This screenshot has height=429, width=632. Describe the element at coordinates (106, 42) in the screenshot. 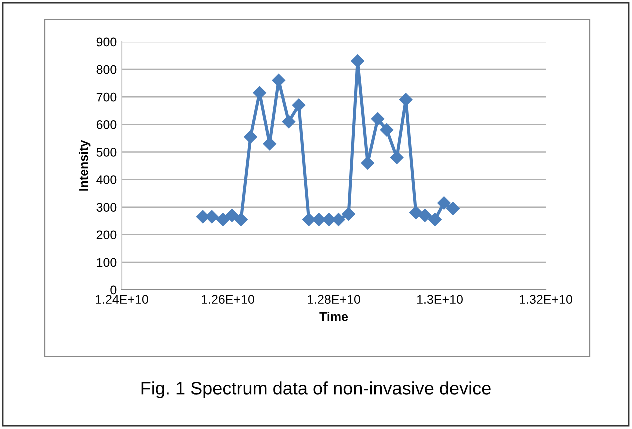

I see `y-tick-label: 900` at that location.